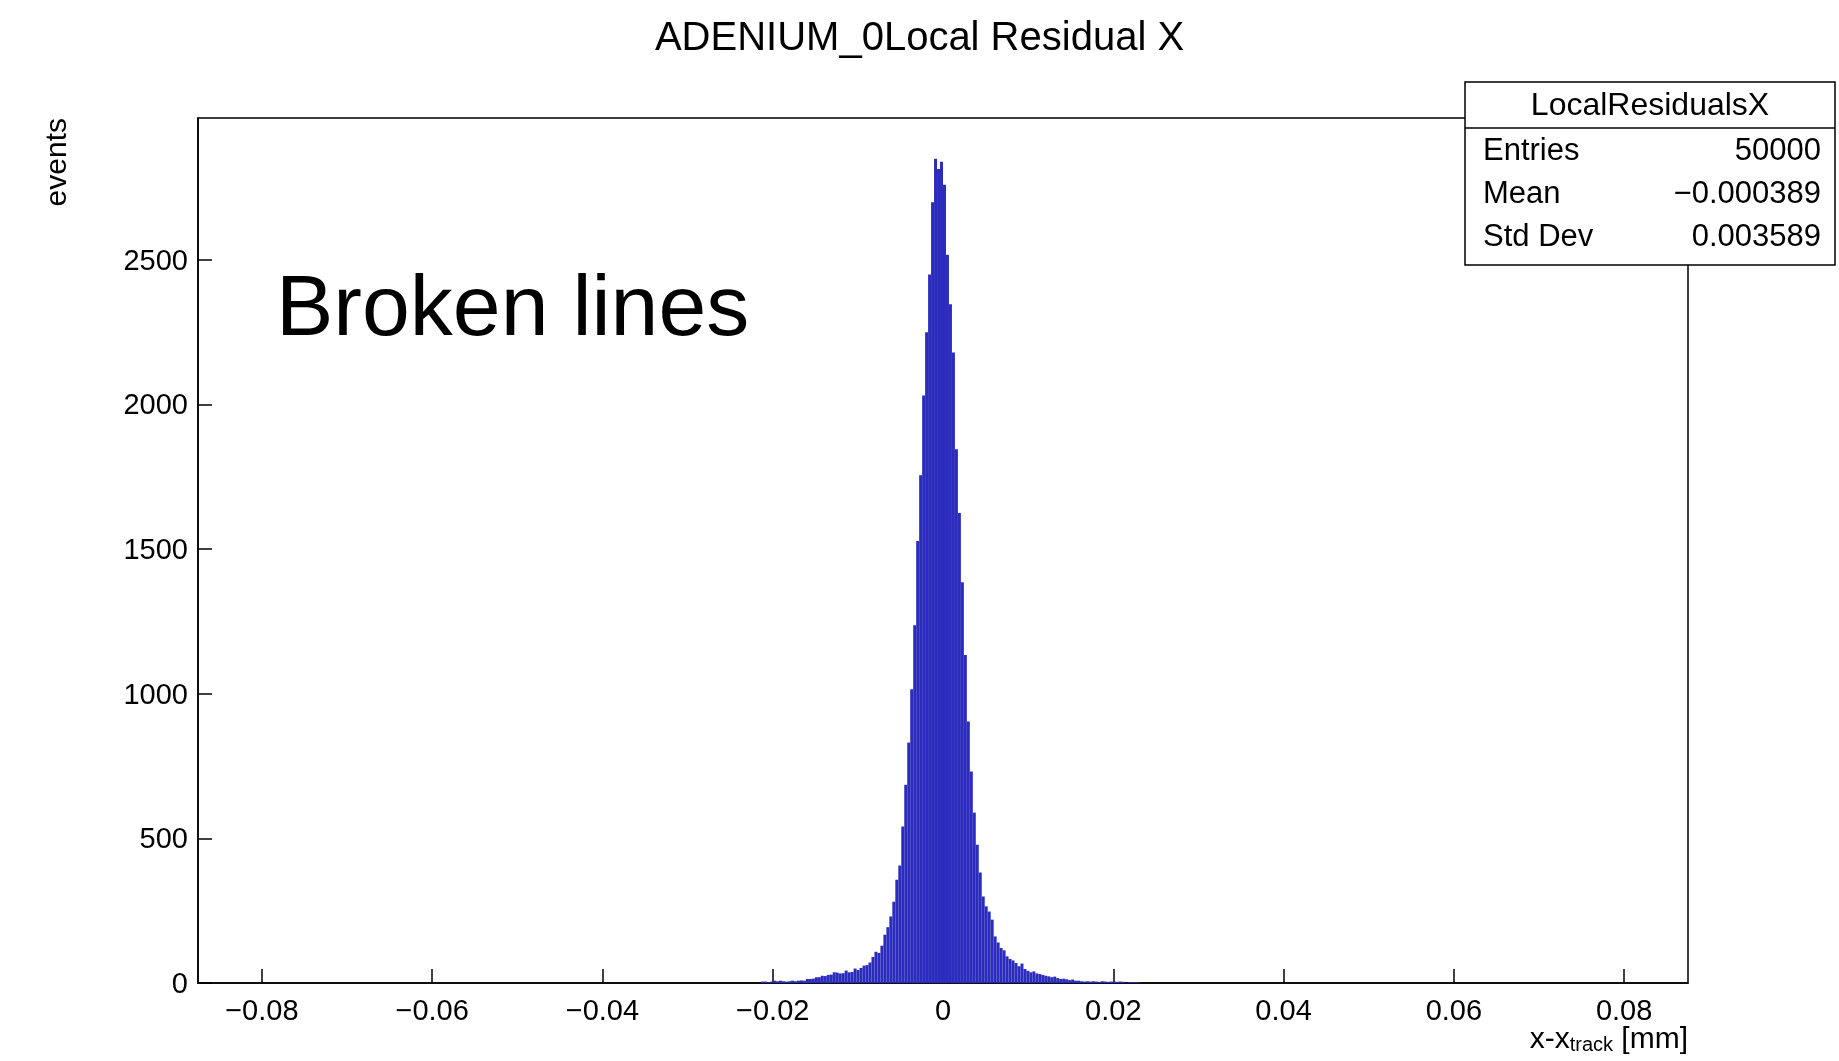 This screenshot has width=1839, height=1061. Describe the element at coordinates (1113, 1009) in the screenshot. I see `x-tick-label: 0.02` at that location.